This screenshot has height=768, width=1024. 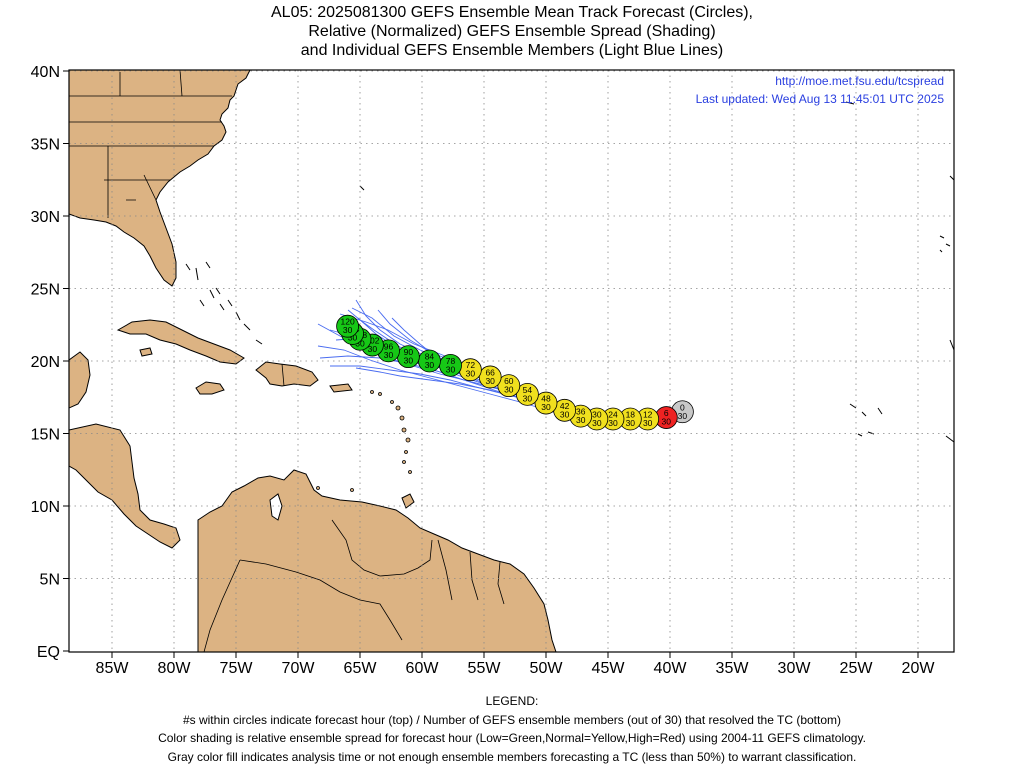 What do you see at coordinates (795, 668) in the screenshot?
I see `lon-tick-label: 30W` at bounding box center [795, 668].